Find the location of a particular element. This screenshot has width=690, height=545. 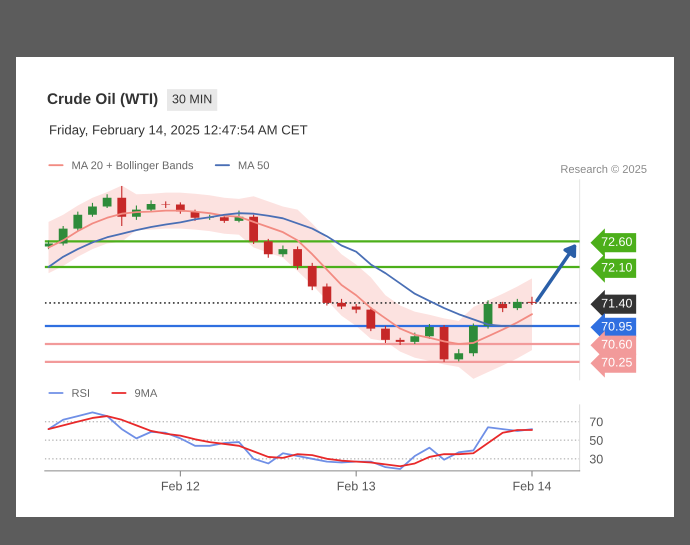

legend-label: 9MA is located at coordinates (146, 393).